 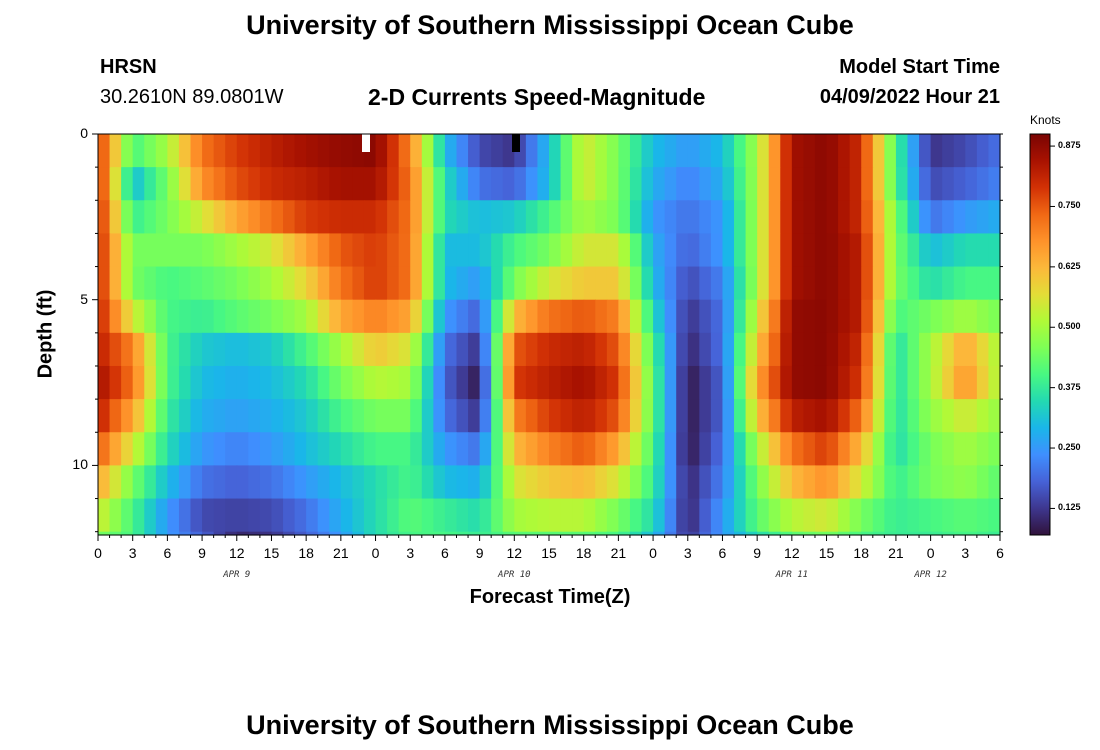 I want to click on station-name: HRSN, so click(x=128, y=67).